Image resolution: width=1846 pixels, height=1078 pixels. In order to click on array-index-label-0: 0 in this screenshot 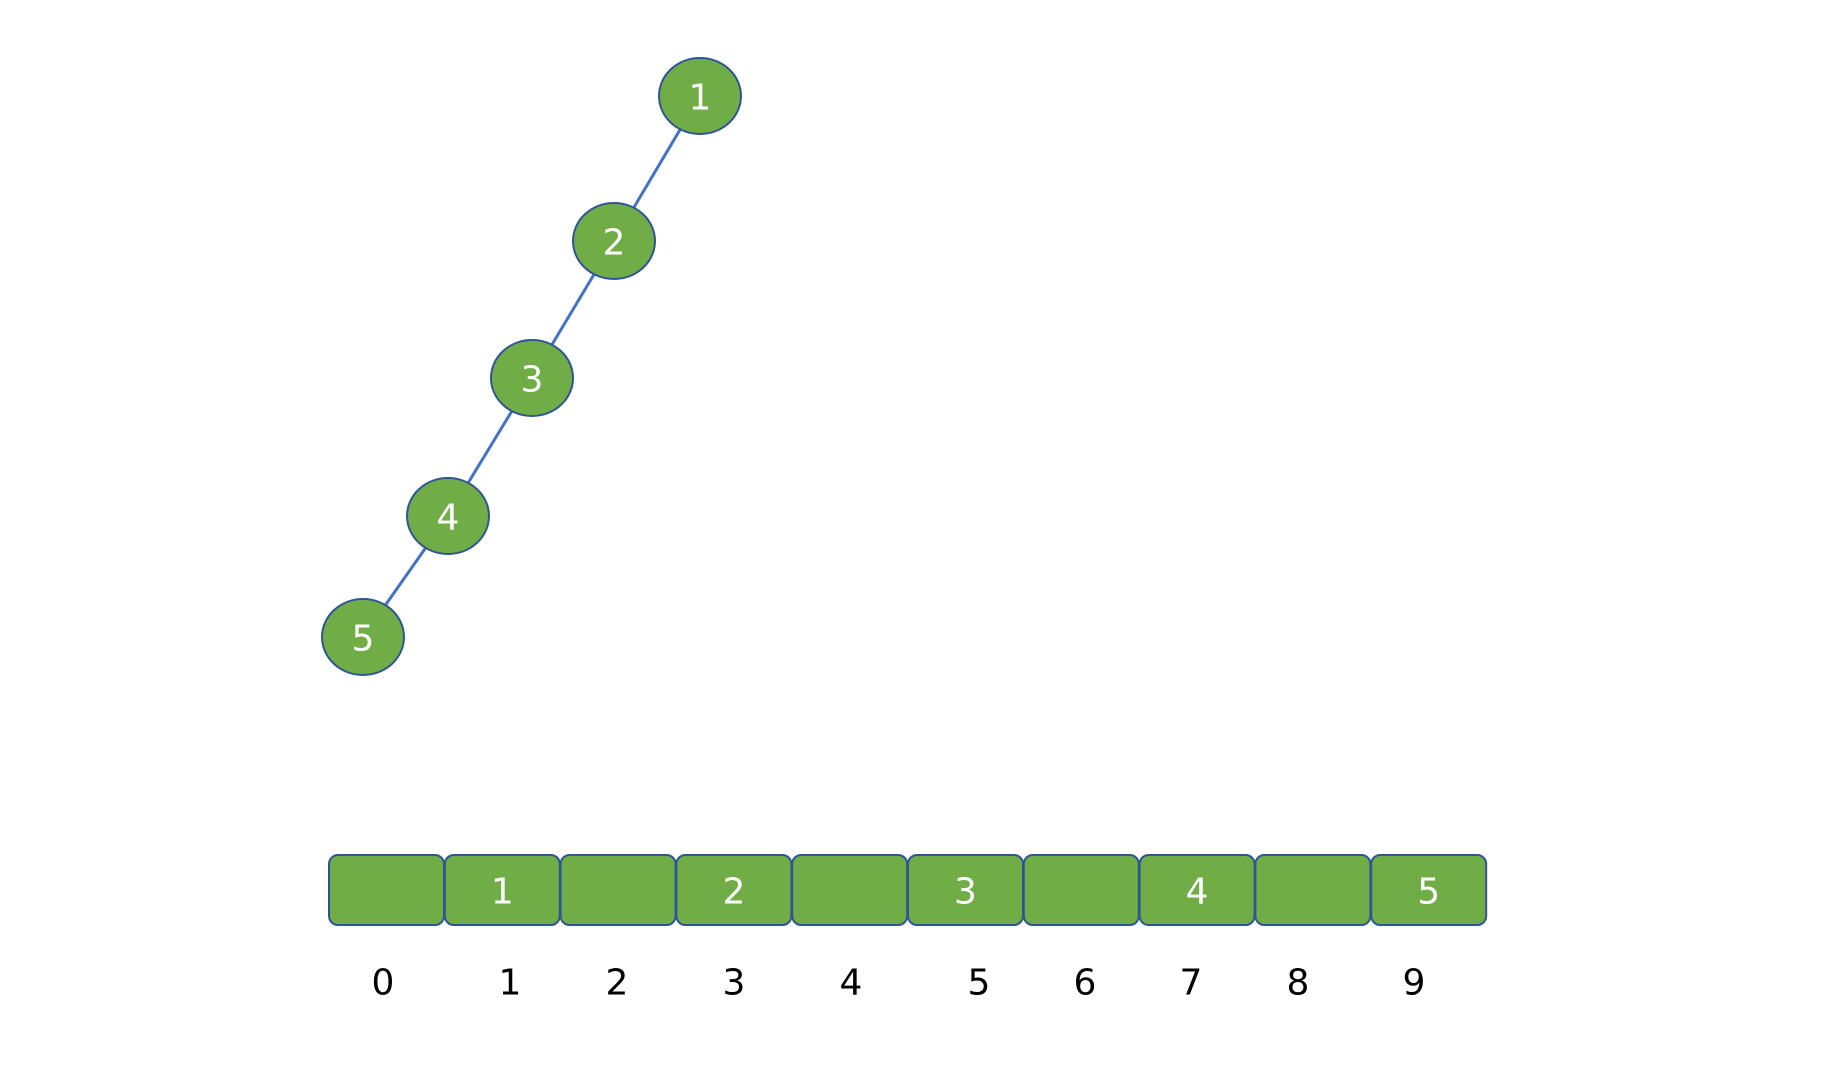, I will do `click(383, 983)`.